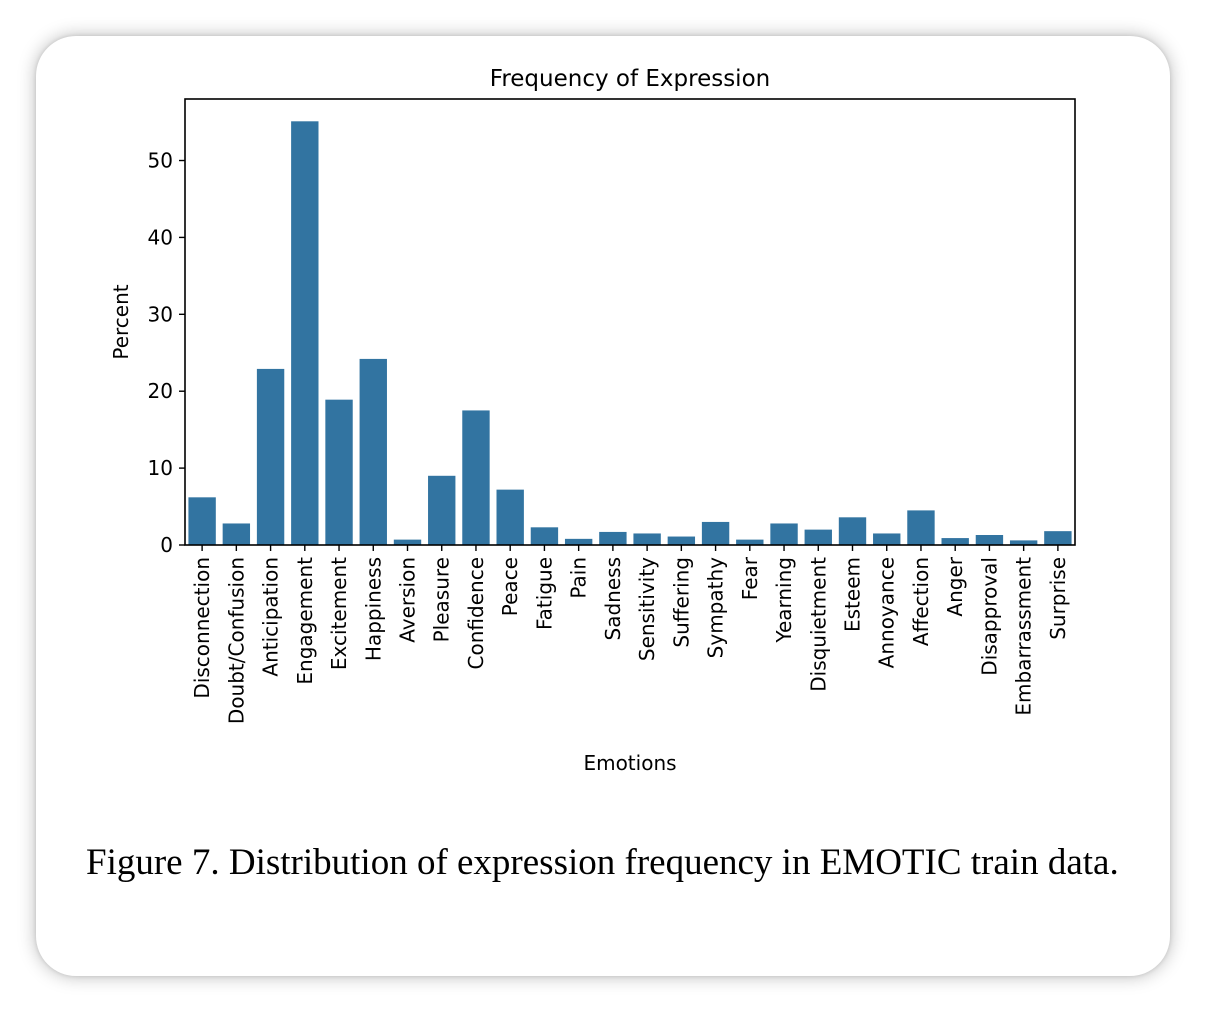 The height and width of the screenshot is (1012, 1206). I want to click on x-tick-label: Affection, so click(921, 601).